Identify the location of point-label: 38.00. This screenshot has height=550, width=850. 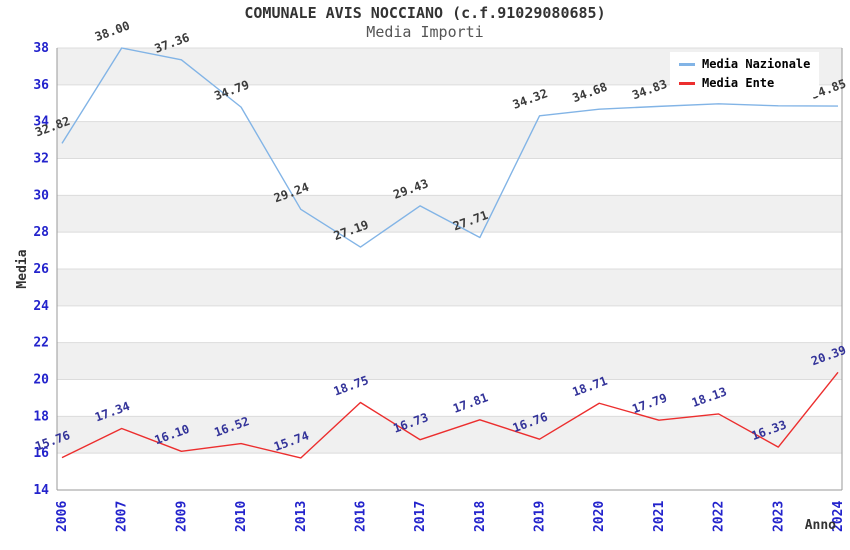
(112, 31).